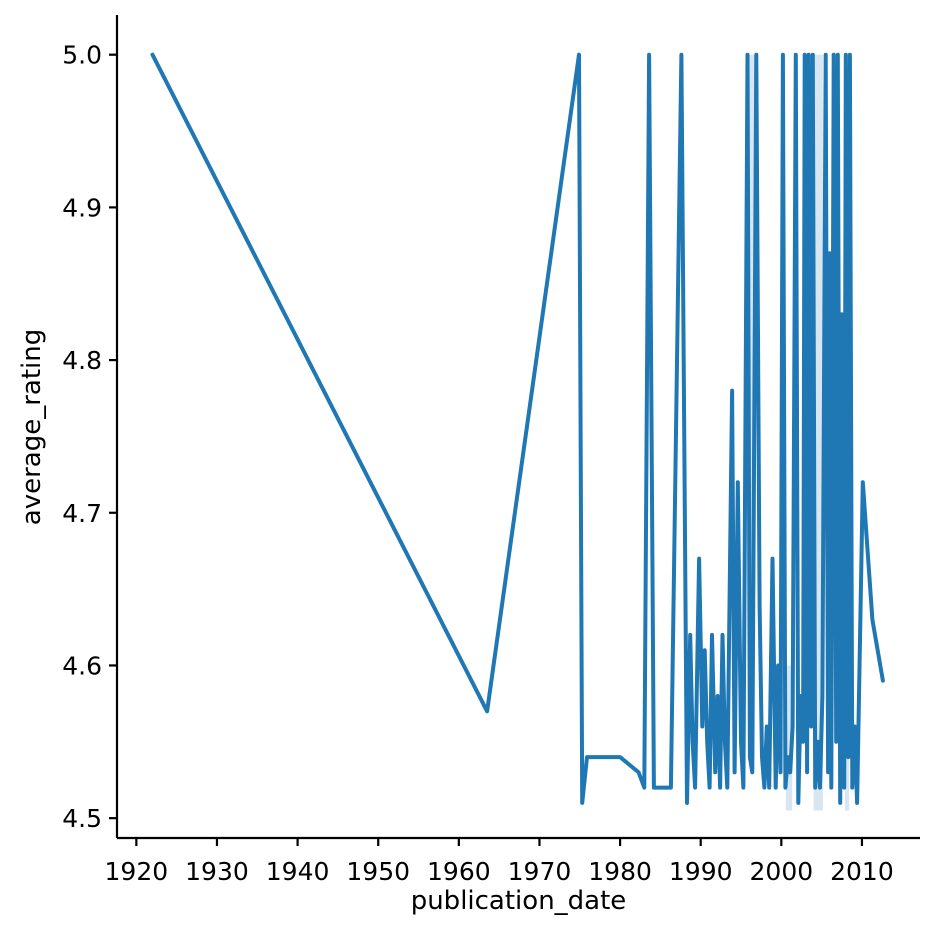  What do you see at coordinates (378, 871) in the screenshot?
I see `x-tick-label: 1950` at bounding box center [378, 871].